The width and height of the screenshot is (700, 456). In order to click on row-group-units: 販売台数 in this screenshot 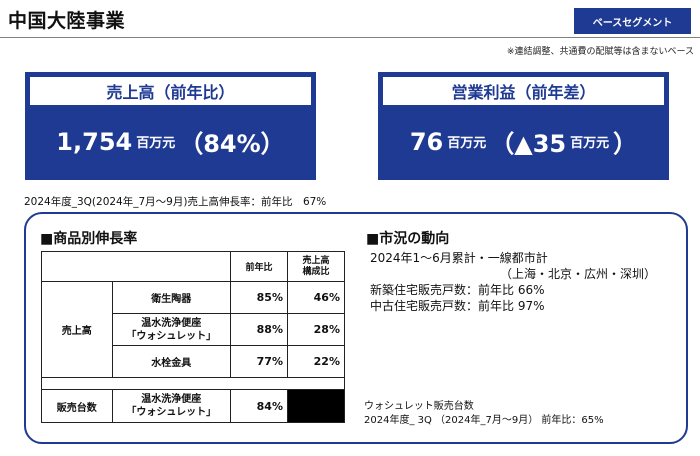, I will do `click(77, 406)`.